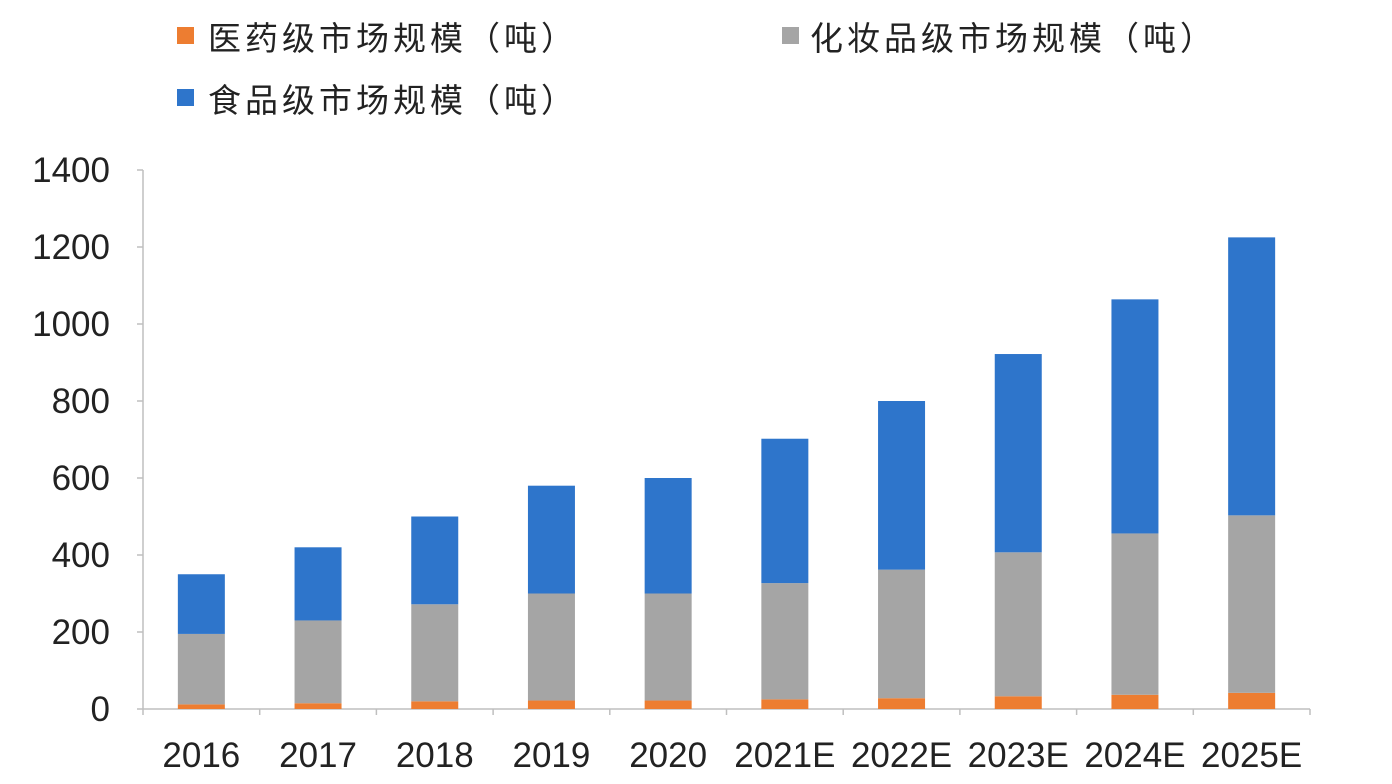  What do you see at coordinates (435, 755) in the screenshot?
I see `x-tick-label: 2018` at bounding box center [435, 755].